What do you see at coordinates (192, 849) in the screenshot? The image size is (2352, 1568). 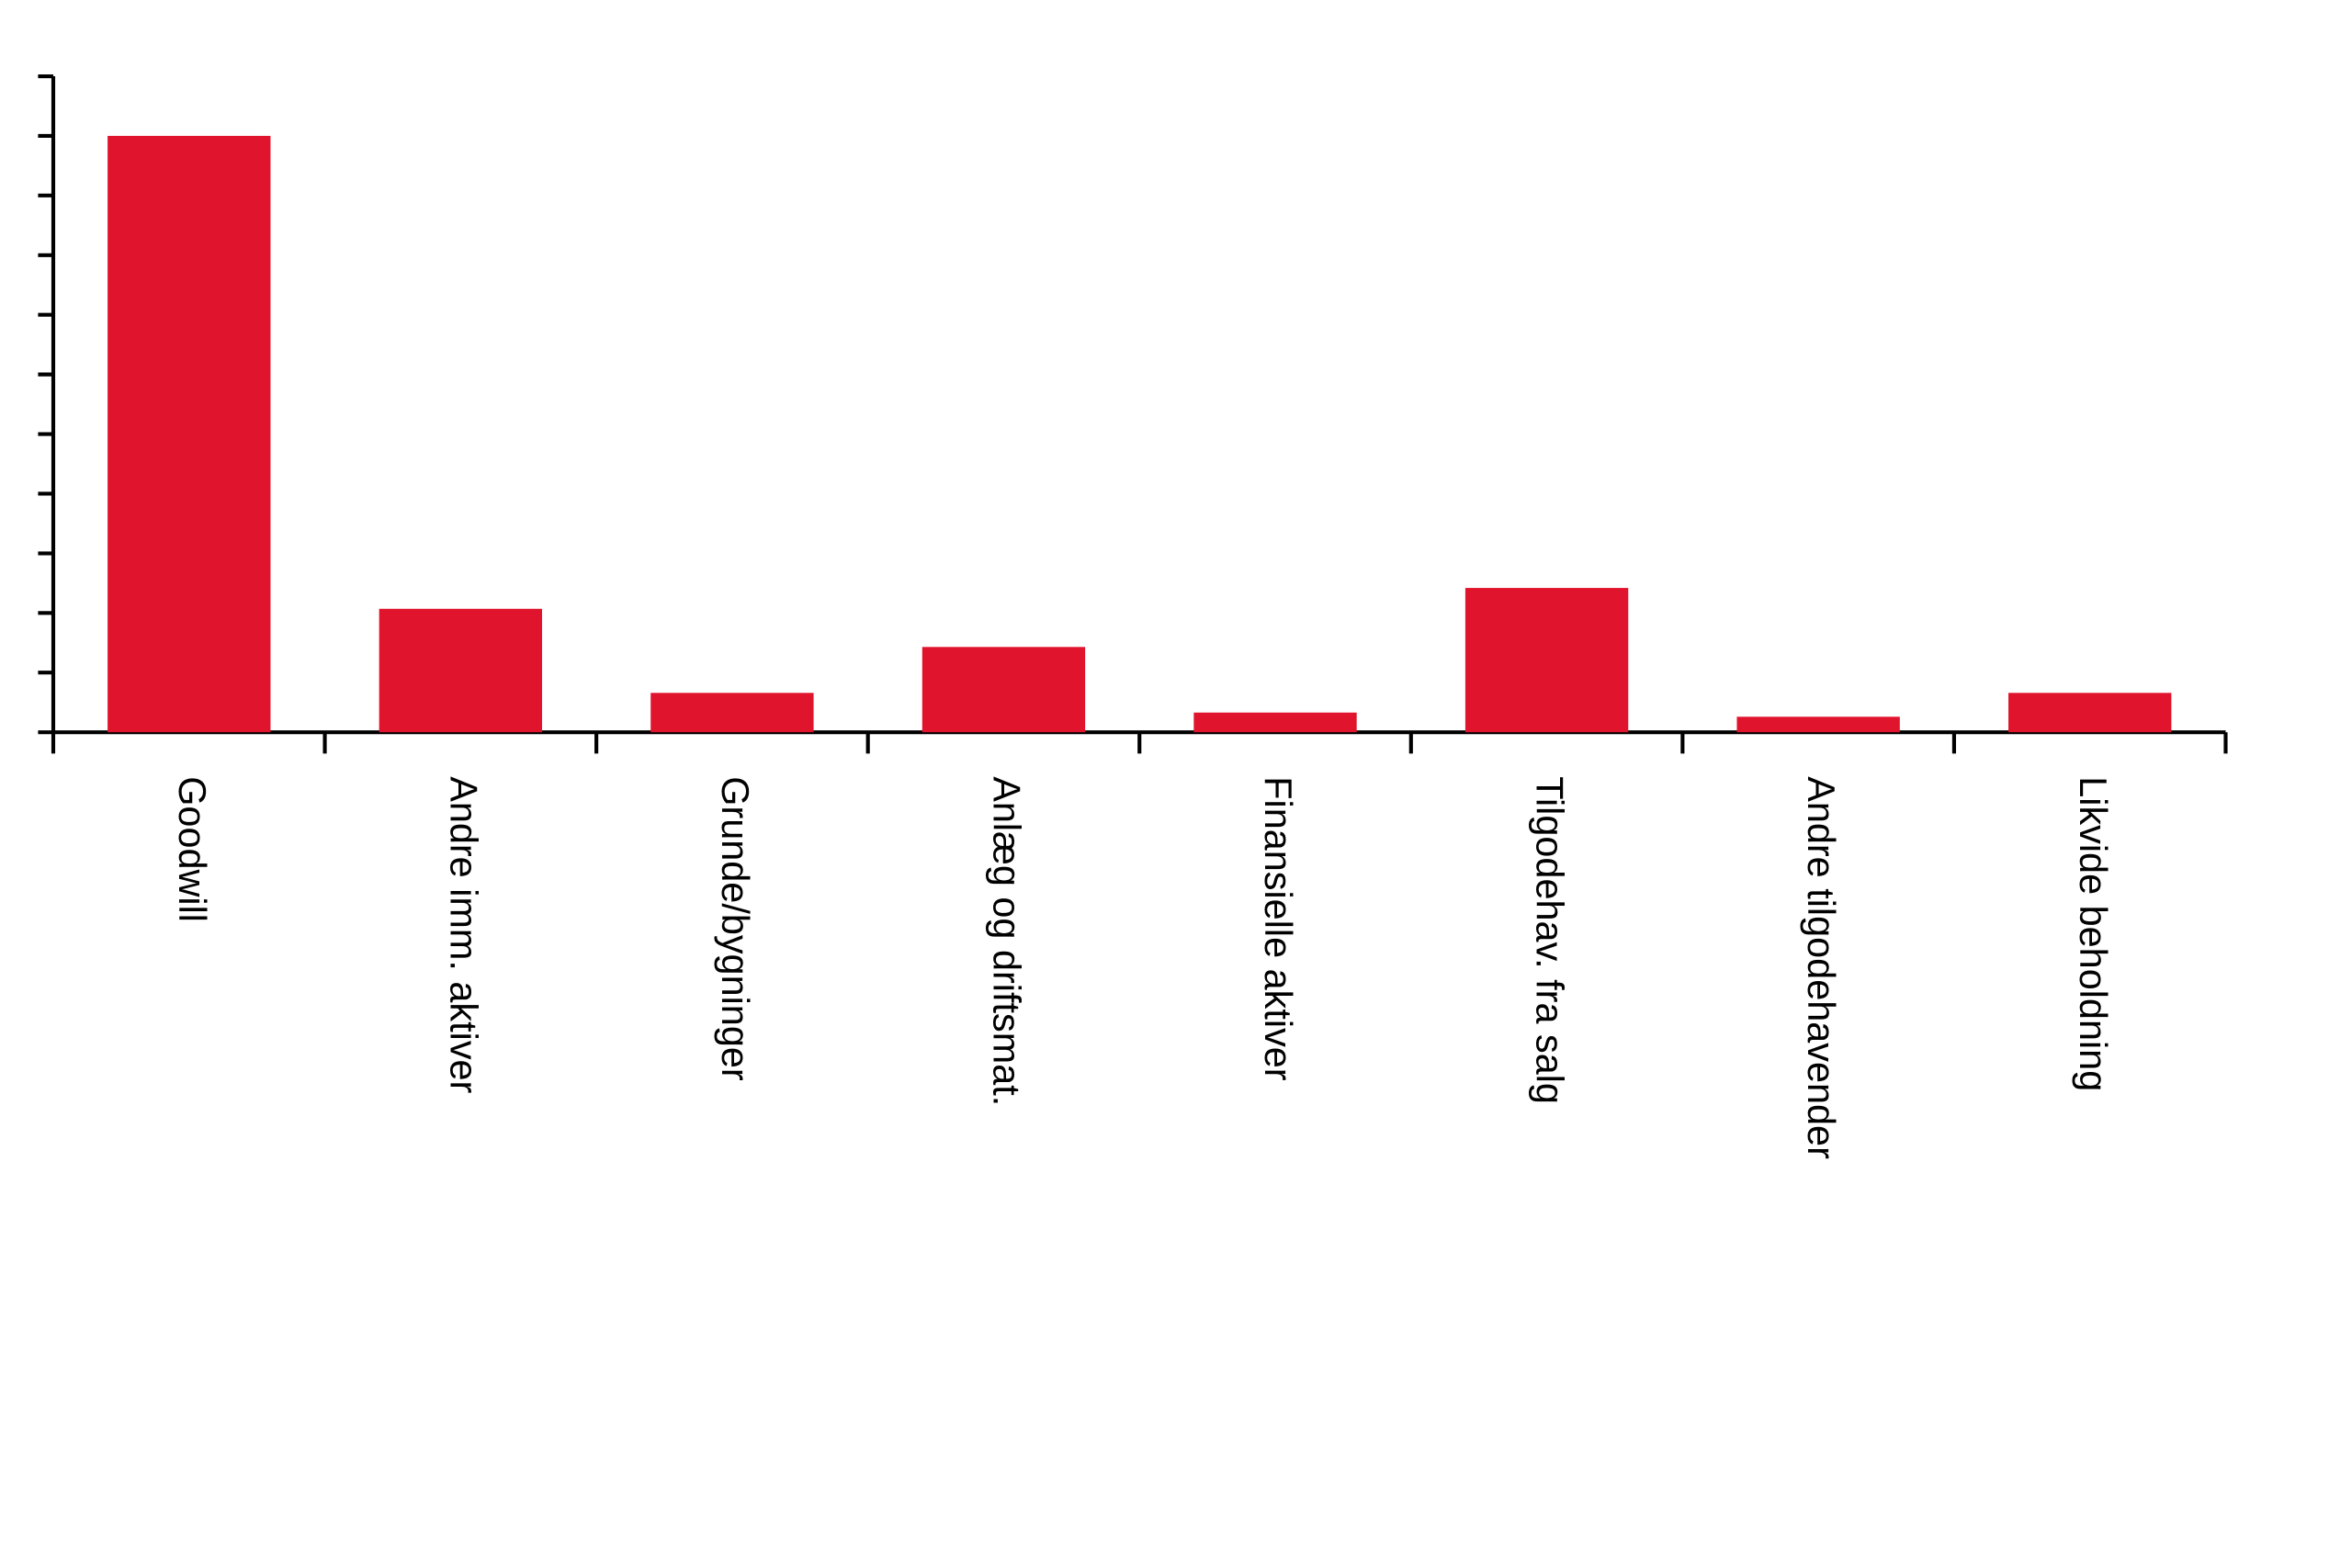 I see `x-tick-label: Goodwill` at bounding box center [192, 849].